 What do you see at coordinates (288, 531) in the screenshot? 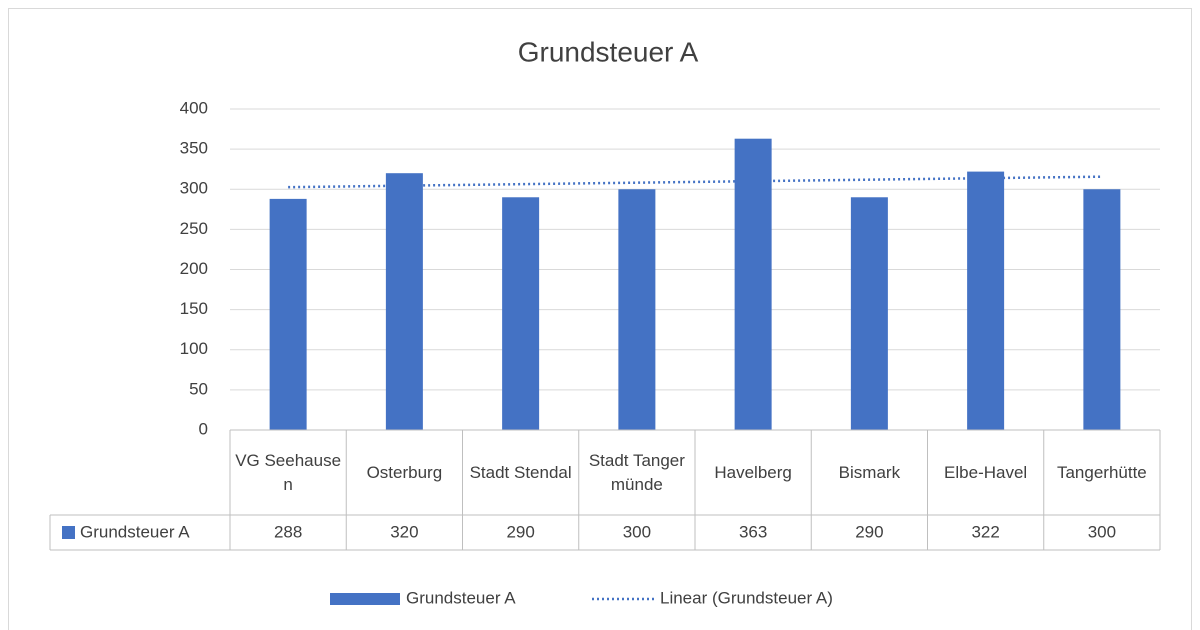
I see `table-value: 288` at bounding box center [288, 531].